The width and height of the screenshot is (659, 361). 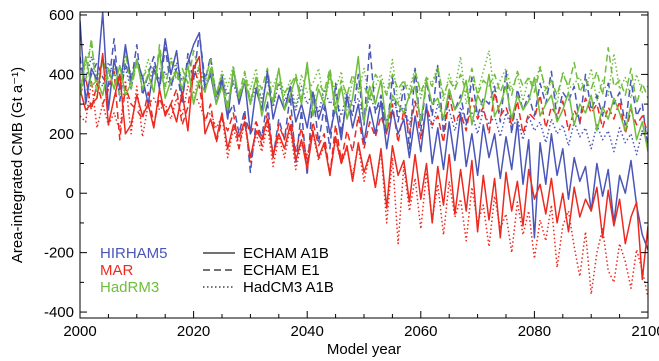 What do you see at coordinates (17, 165) in the screenshot?
I see `y-axis-label: Area-integrated CMB (Gt a⁻¹)` at bounding box center [17, 165].